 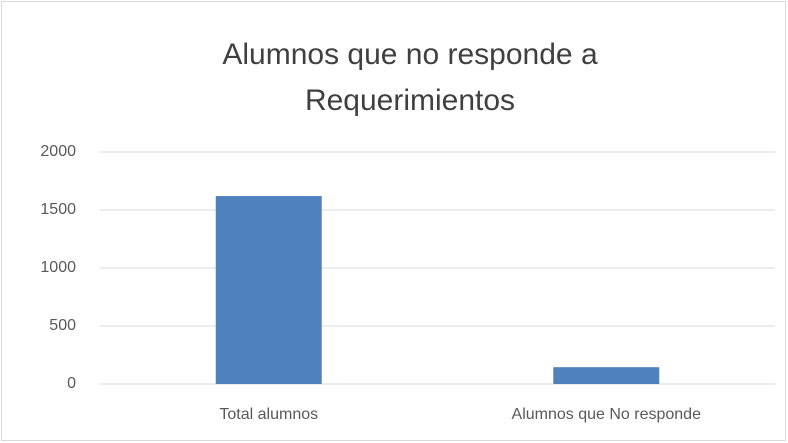 What do you see at coordinates (410, 77) in the screenshot?
I see `chart-title: Alumnos que no responde a Requerimientos` at bounding box center [410, 77].